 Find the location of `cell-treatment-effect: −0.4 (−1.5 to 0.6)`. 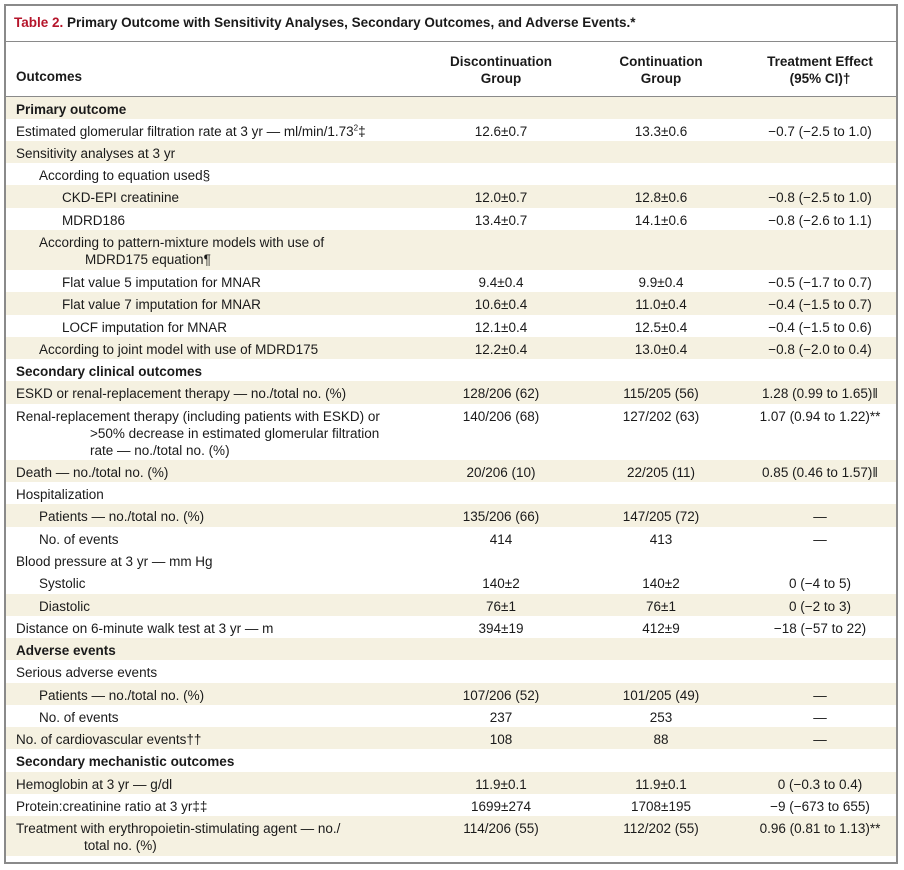

cell-treatment-effect: −0.4 (−1.5 to 0.6) is located at coordinates (820, 327).